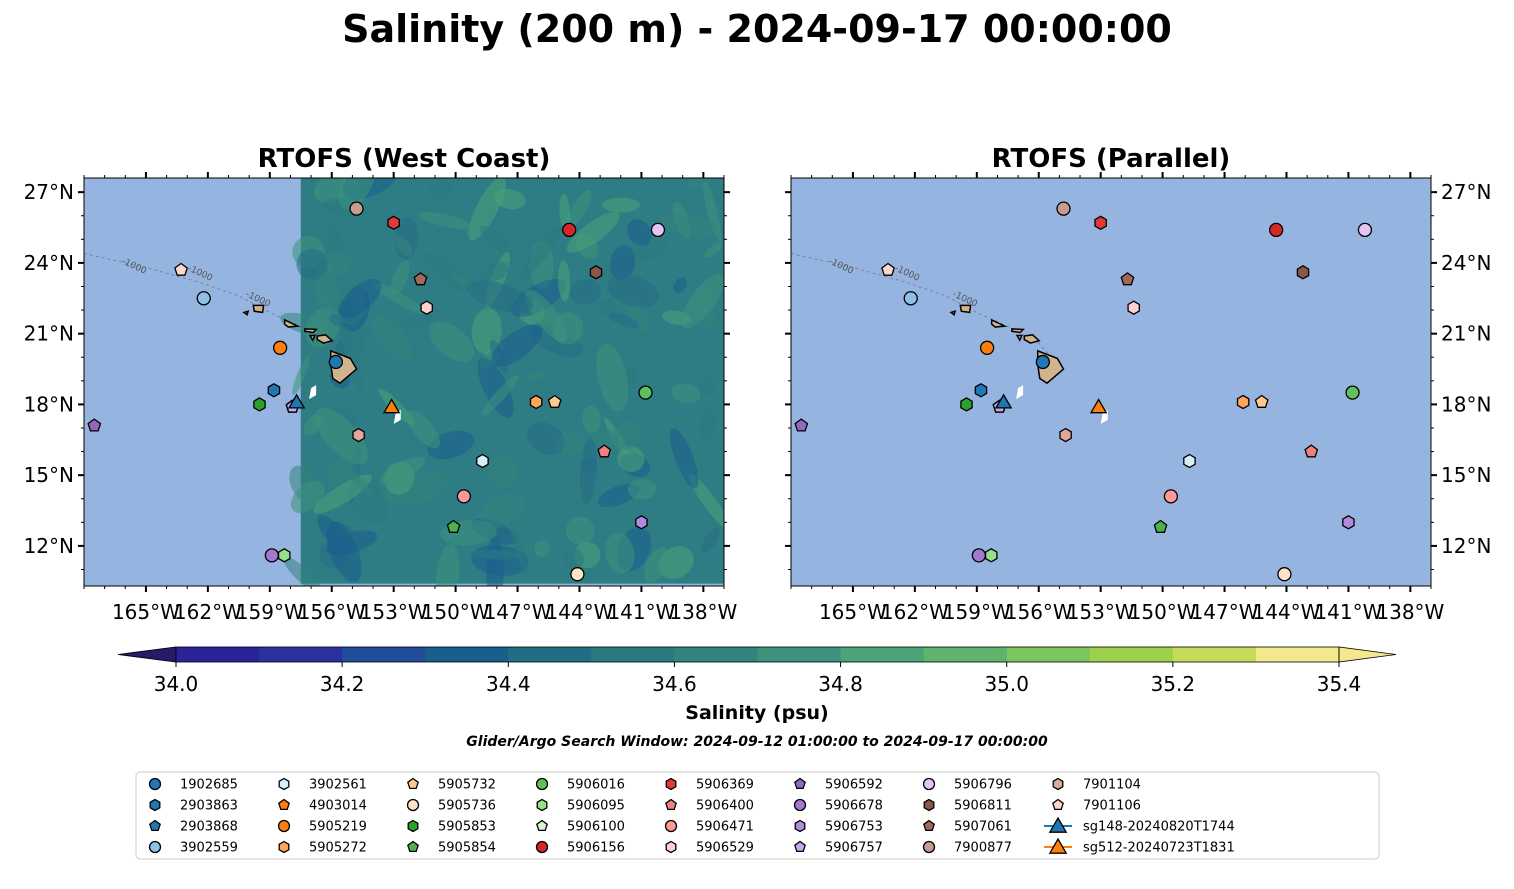 Image resolution: width=1514 pixels, height=889 pixels. What do you see at coordinates (270, 612) in the screenshot?
I see `lon-tick-label: 159°W` at bounding box center [270, 612].